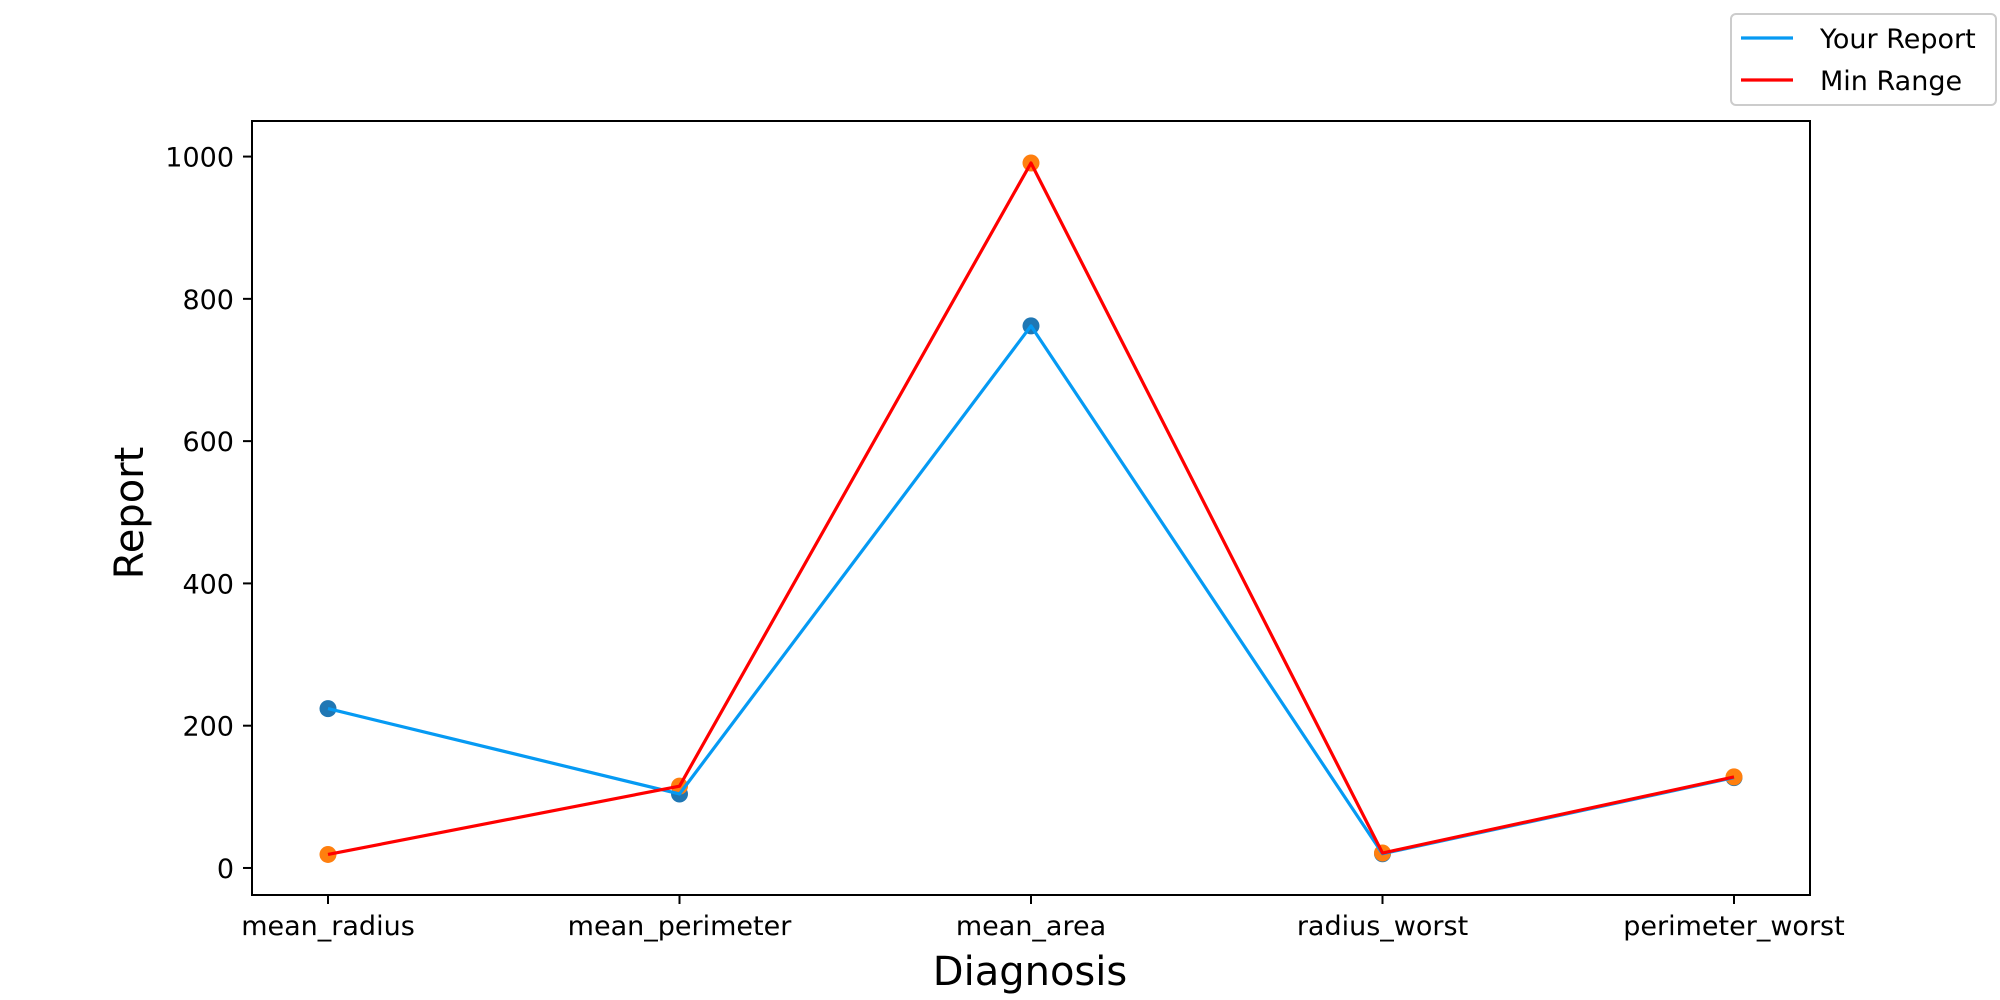 Image resolution: width=2000 pixels, height=1000 pixels. I want to click on y-axis-ticks: 0 200 400 600 800 1000, so click(208, 514).